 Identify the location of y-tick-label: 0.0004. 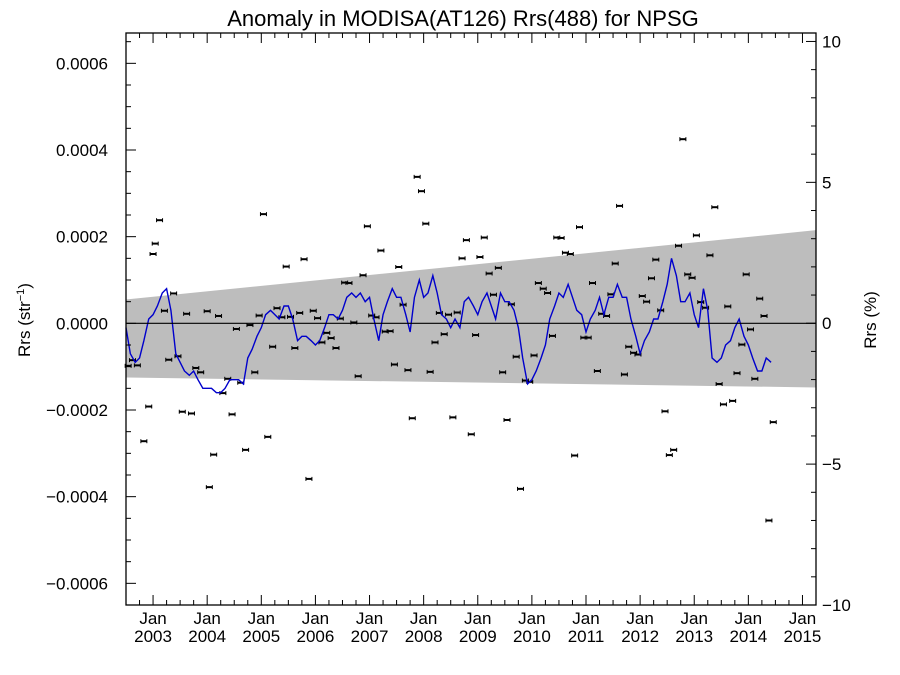
(82, 150).